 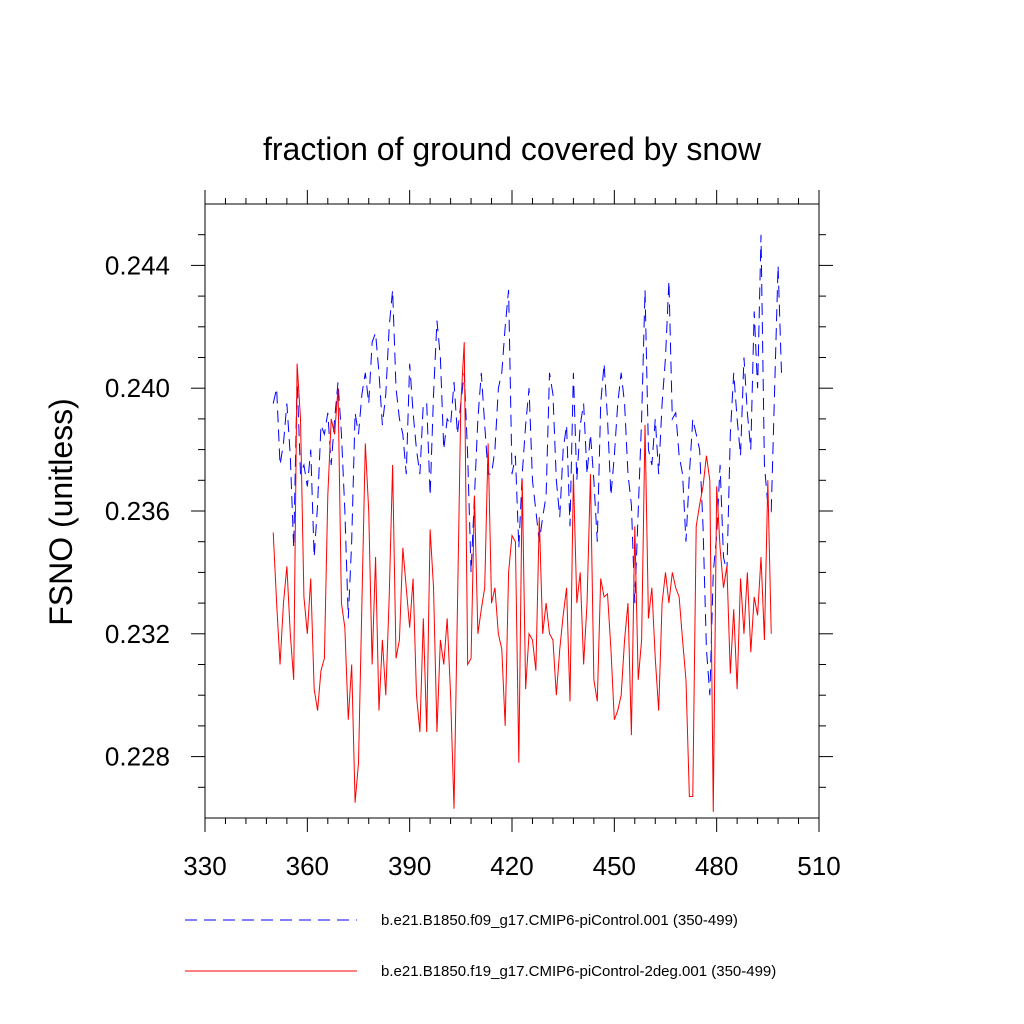 What do you see at coordinates (716, 866) in the screenshot?
I see `x-tick-label: 480` at bounding box center [716, 866].